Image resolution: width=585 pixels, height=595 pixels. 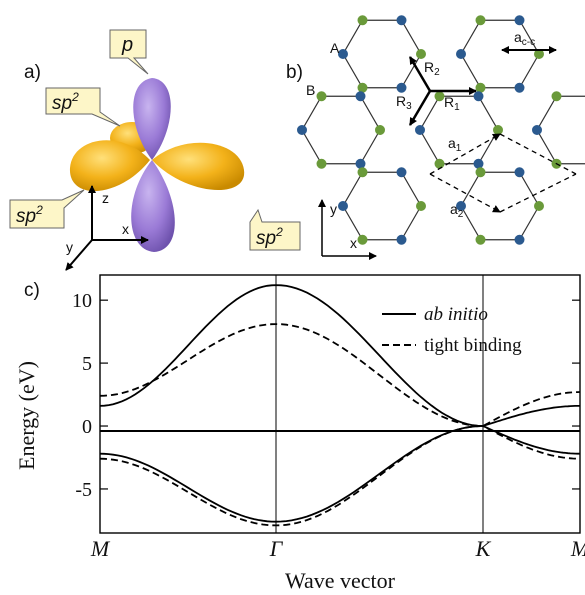 What do you see at coordinates (465, 154) in the screenshot?
I see `vector-a1` at bounding box center [465, 154].